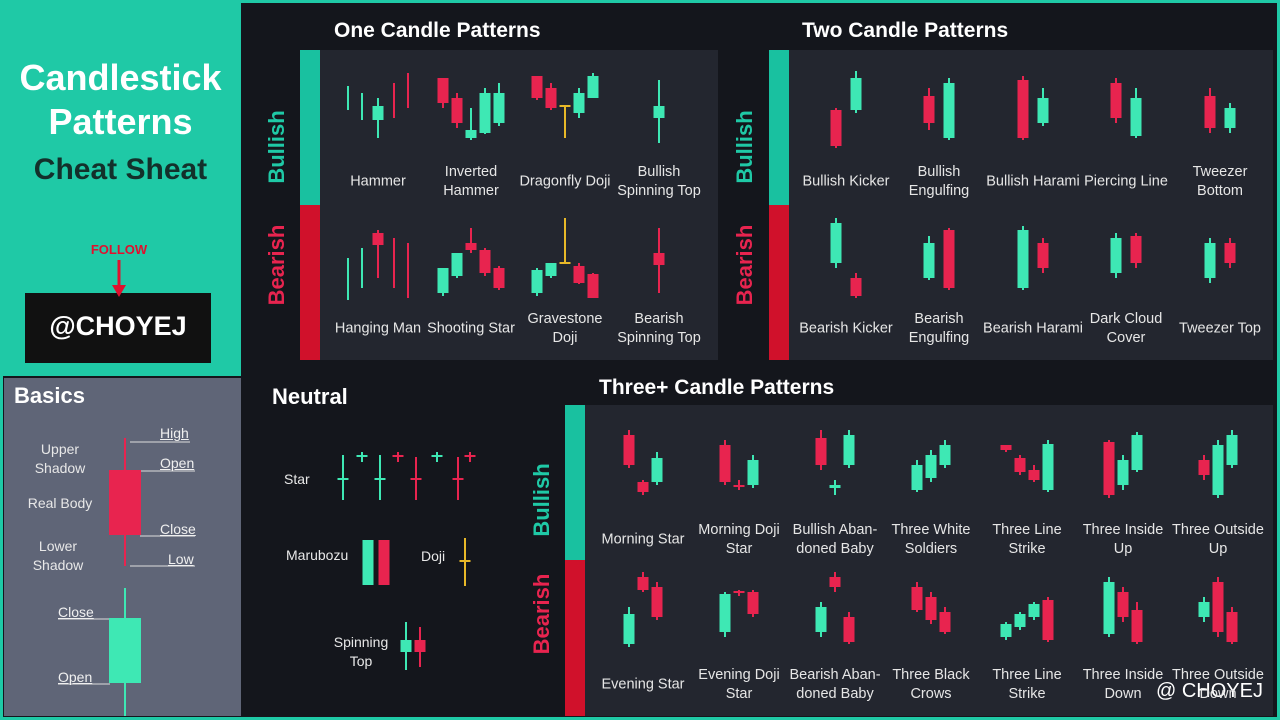 This screenshot has width=1280, height=720. I want to click on pattern-label: Bullish Spinning Top, so click(659, 181).